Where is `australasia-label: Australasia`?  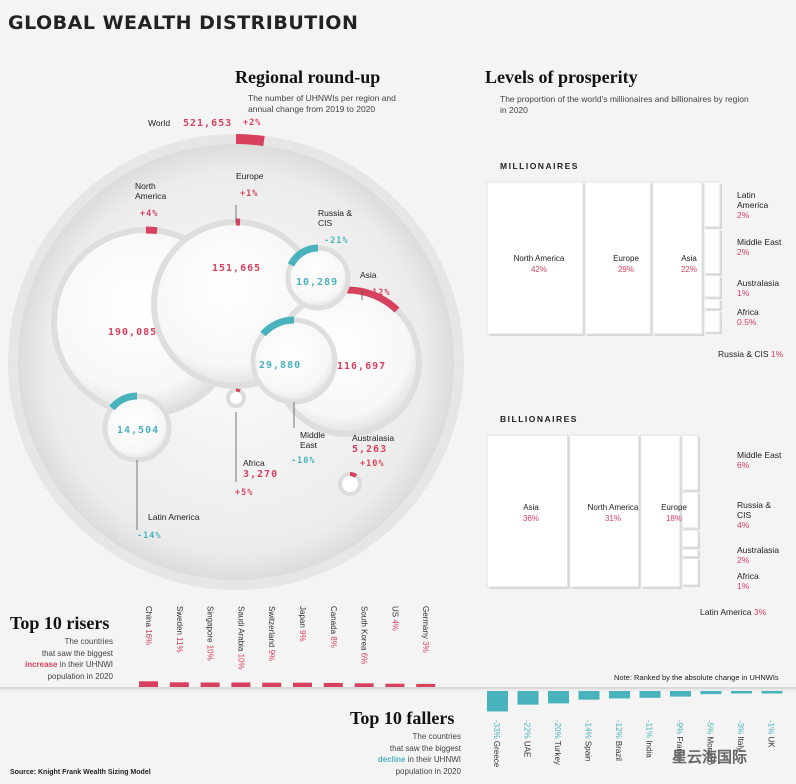
australasia-label: Australasia is located at coordinates (373, 438).